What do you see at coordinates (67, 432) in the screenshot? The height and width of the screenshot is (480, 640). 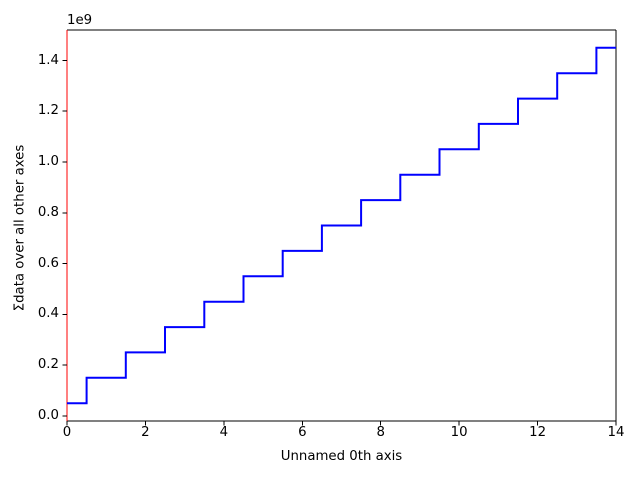 I see `x-tick-label: 0` at bounding box center [67, 432].